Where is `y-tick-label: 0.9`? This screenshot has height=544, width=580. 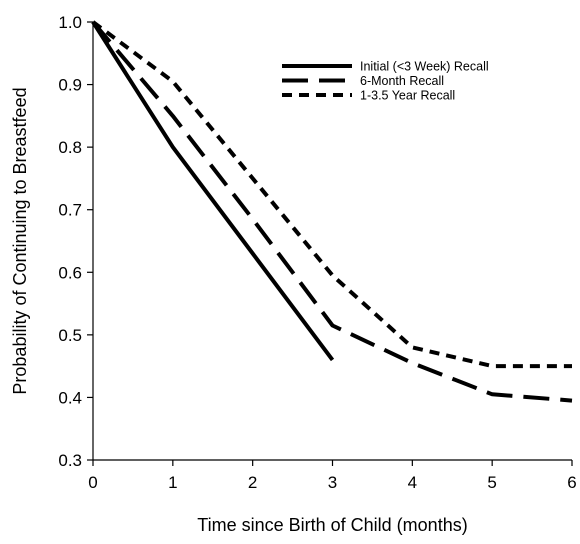 y-tick-label: 0.9 is located at coordinates (70, 85).